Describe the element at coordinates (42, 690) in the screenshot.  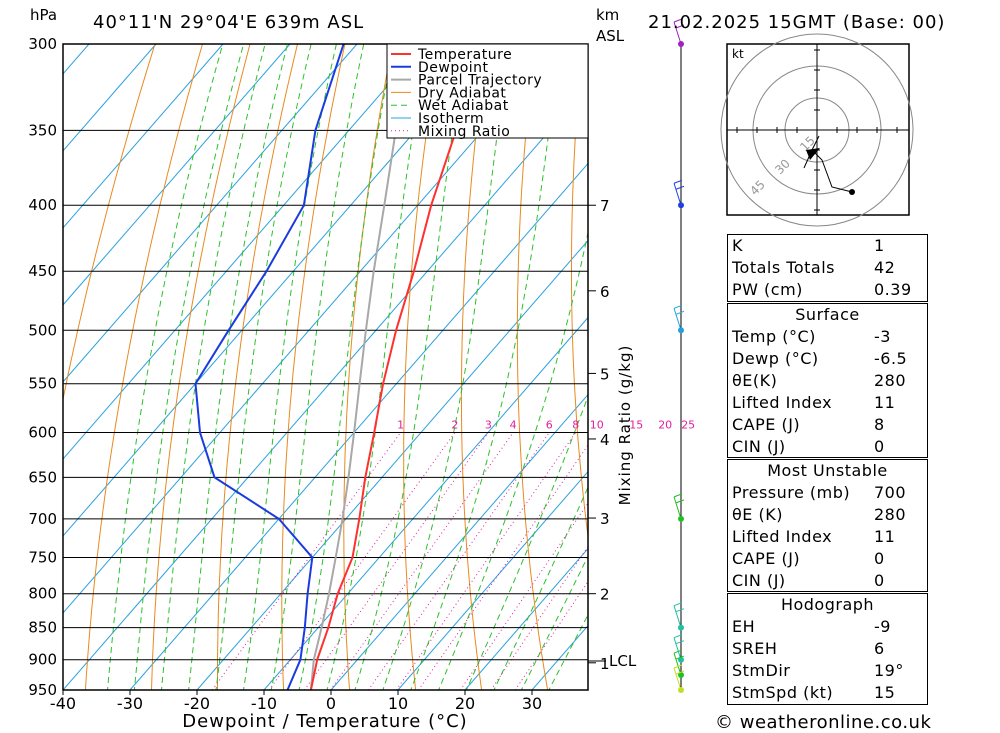
I see `pressure-tick-label: 950` at that location.